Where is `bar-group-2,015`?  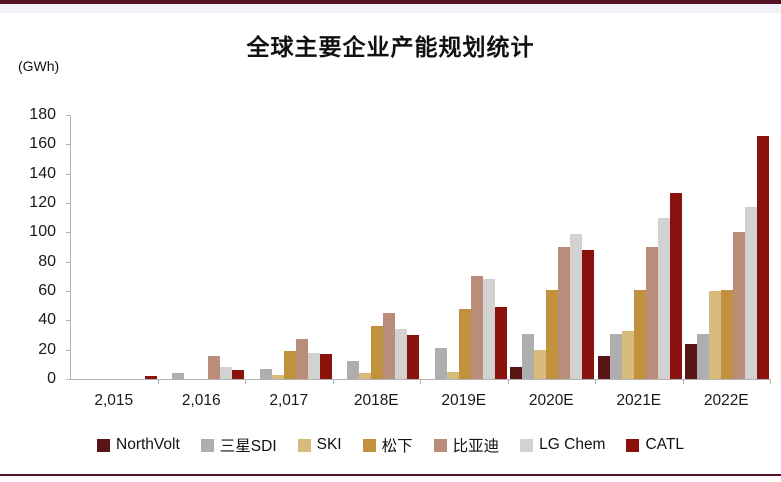
bar-group-2,015 is located at coordinates (115, 247).